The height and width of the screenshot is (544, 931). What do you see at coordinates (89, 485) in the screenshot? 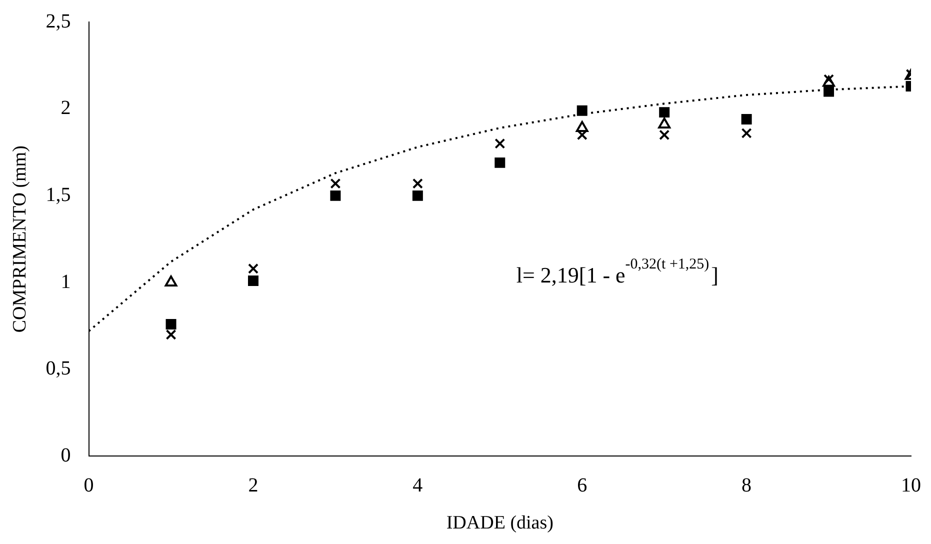
I see `x-tick-label: 0` at bounding box center [89, 485].